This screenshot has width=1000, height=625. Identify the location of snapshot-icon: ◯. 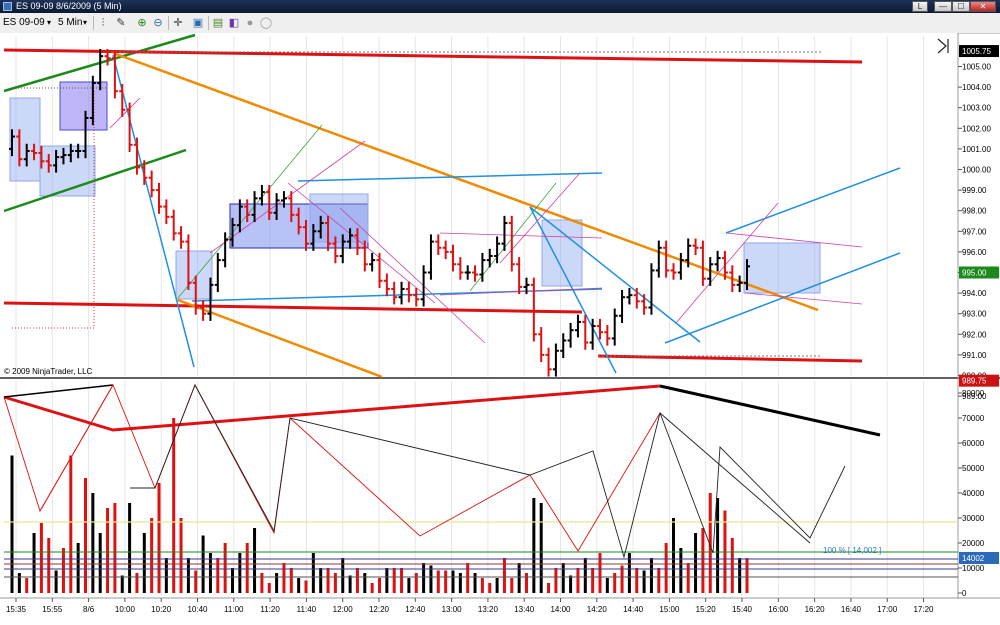
(266, 23).